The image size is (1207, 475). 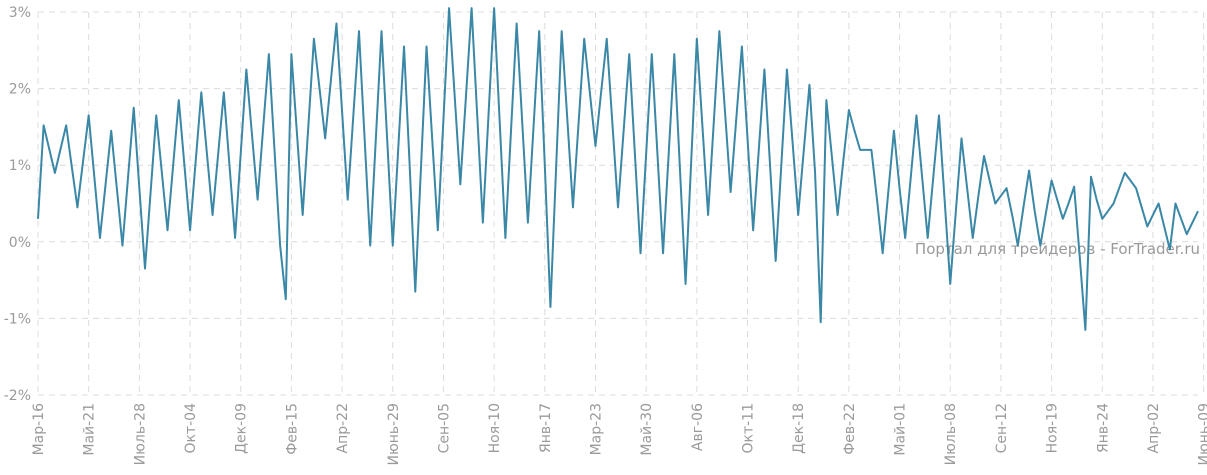 What do you see at coordinates (140, 434) in the screenshot?
I see `x-tick-label: Июль-28` at bounding box center [140, 434].